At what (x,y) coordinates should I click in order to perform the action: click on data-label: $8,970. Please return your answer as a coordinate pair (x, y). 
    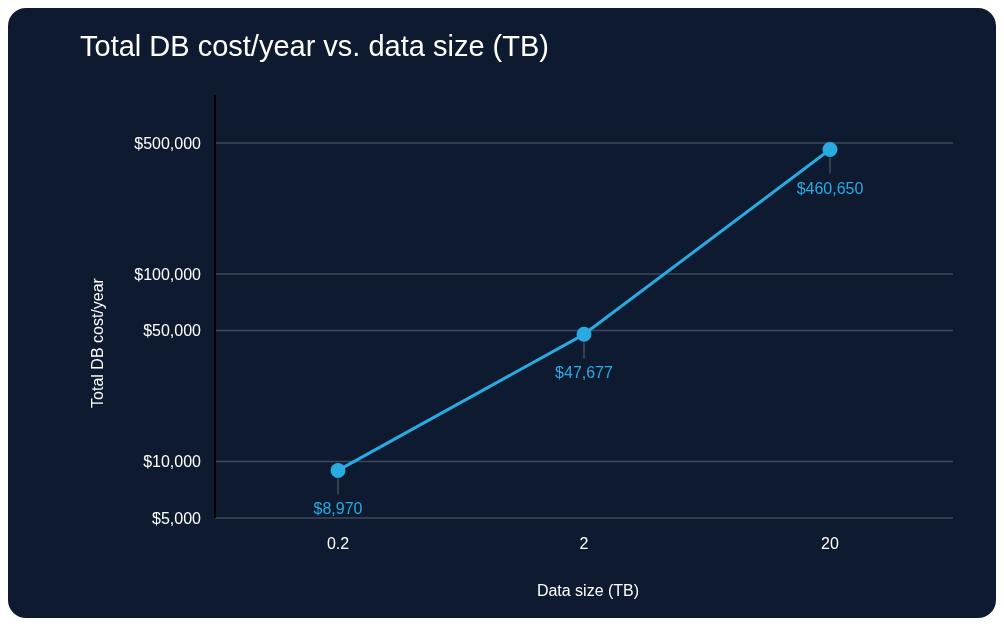
    Looking at the image, I should click on (338, 509).